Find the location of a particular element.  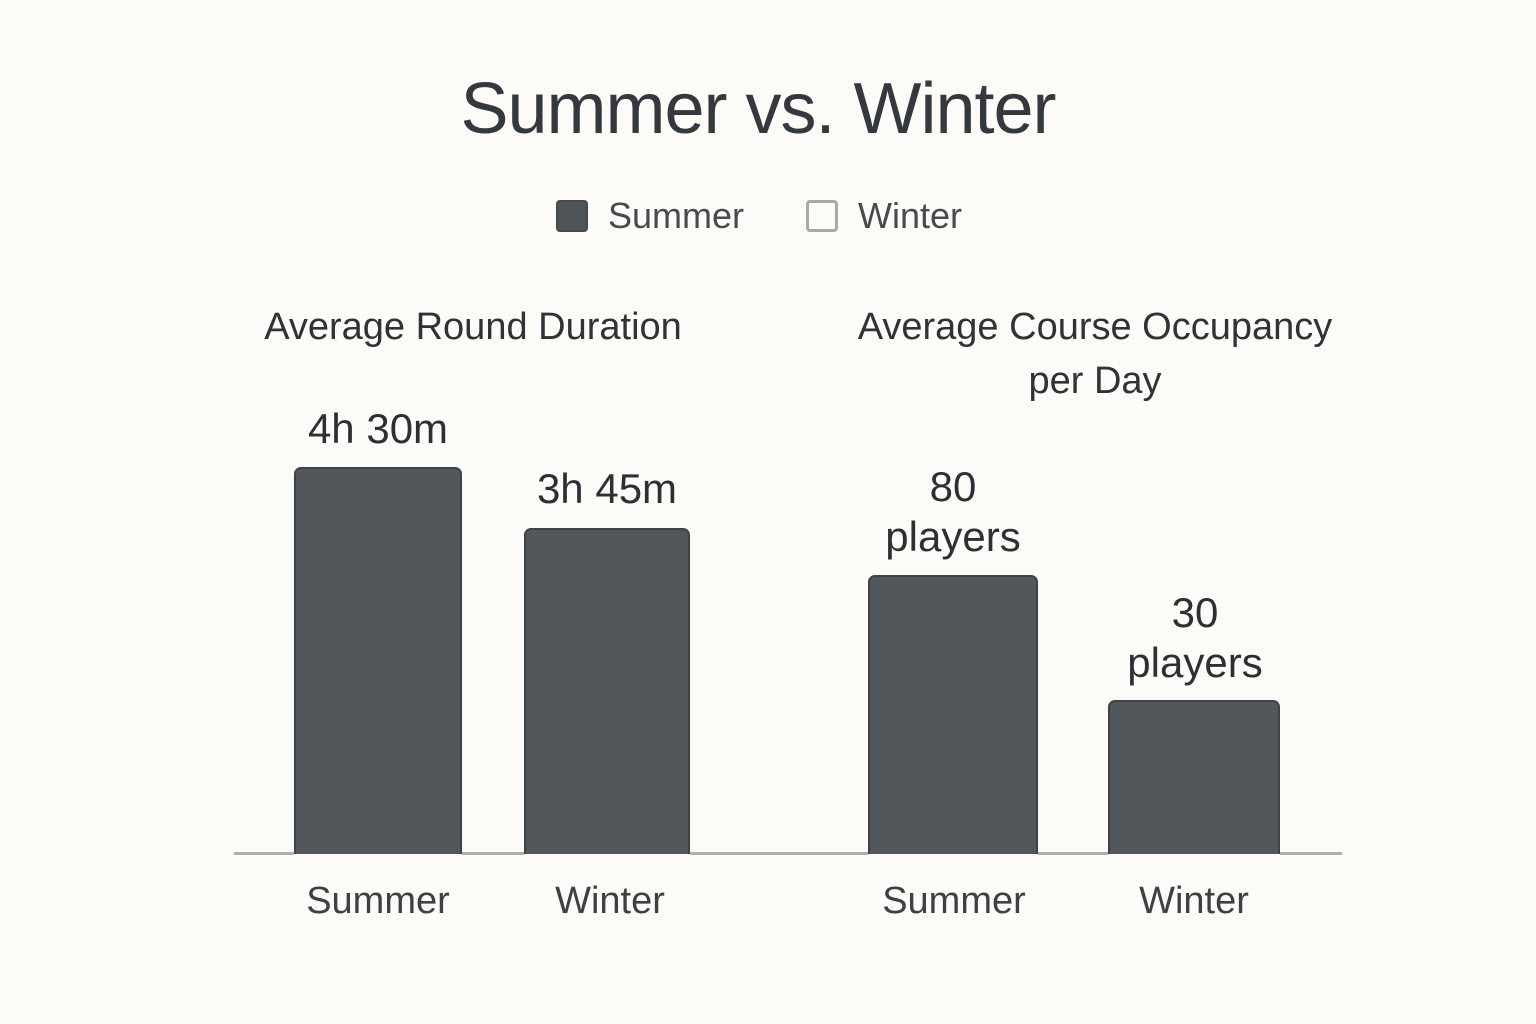

bar-occupancy-winter is located at coordinates (1194, 777).